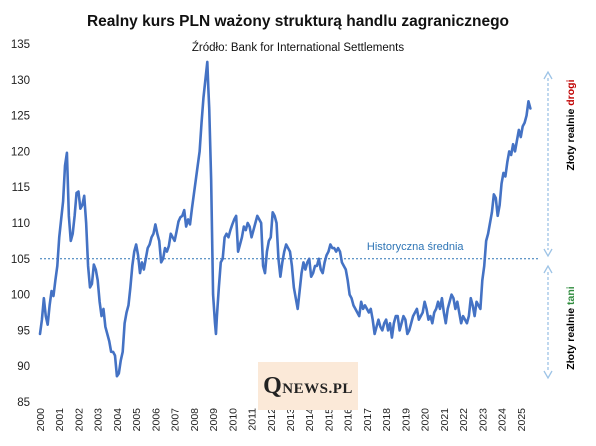  I want to click on y-tick-label-85: 85, so click(23, 403).